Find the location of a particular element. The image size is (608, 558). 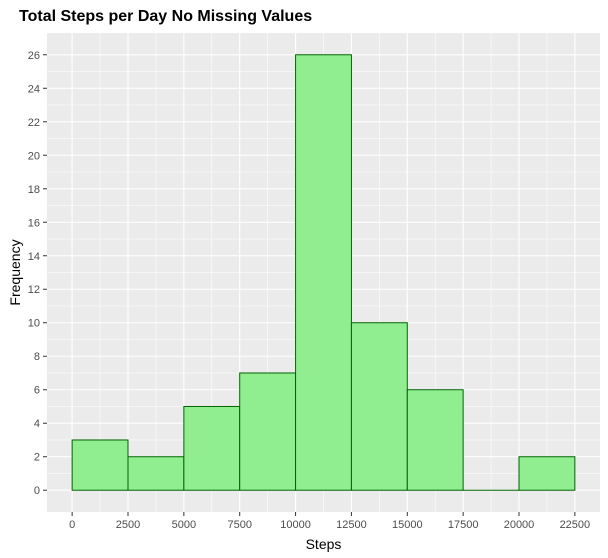

x-tick-label: 20000 is located at coordinates (519, 525).